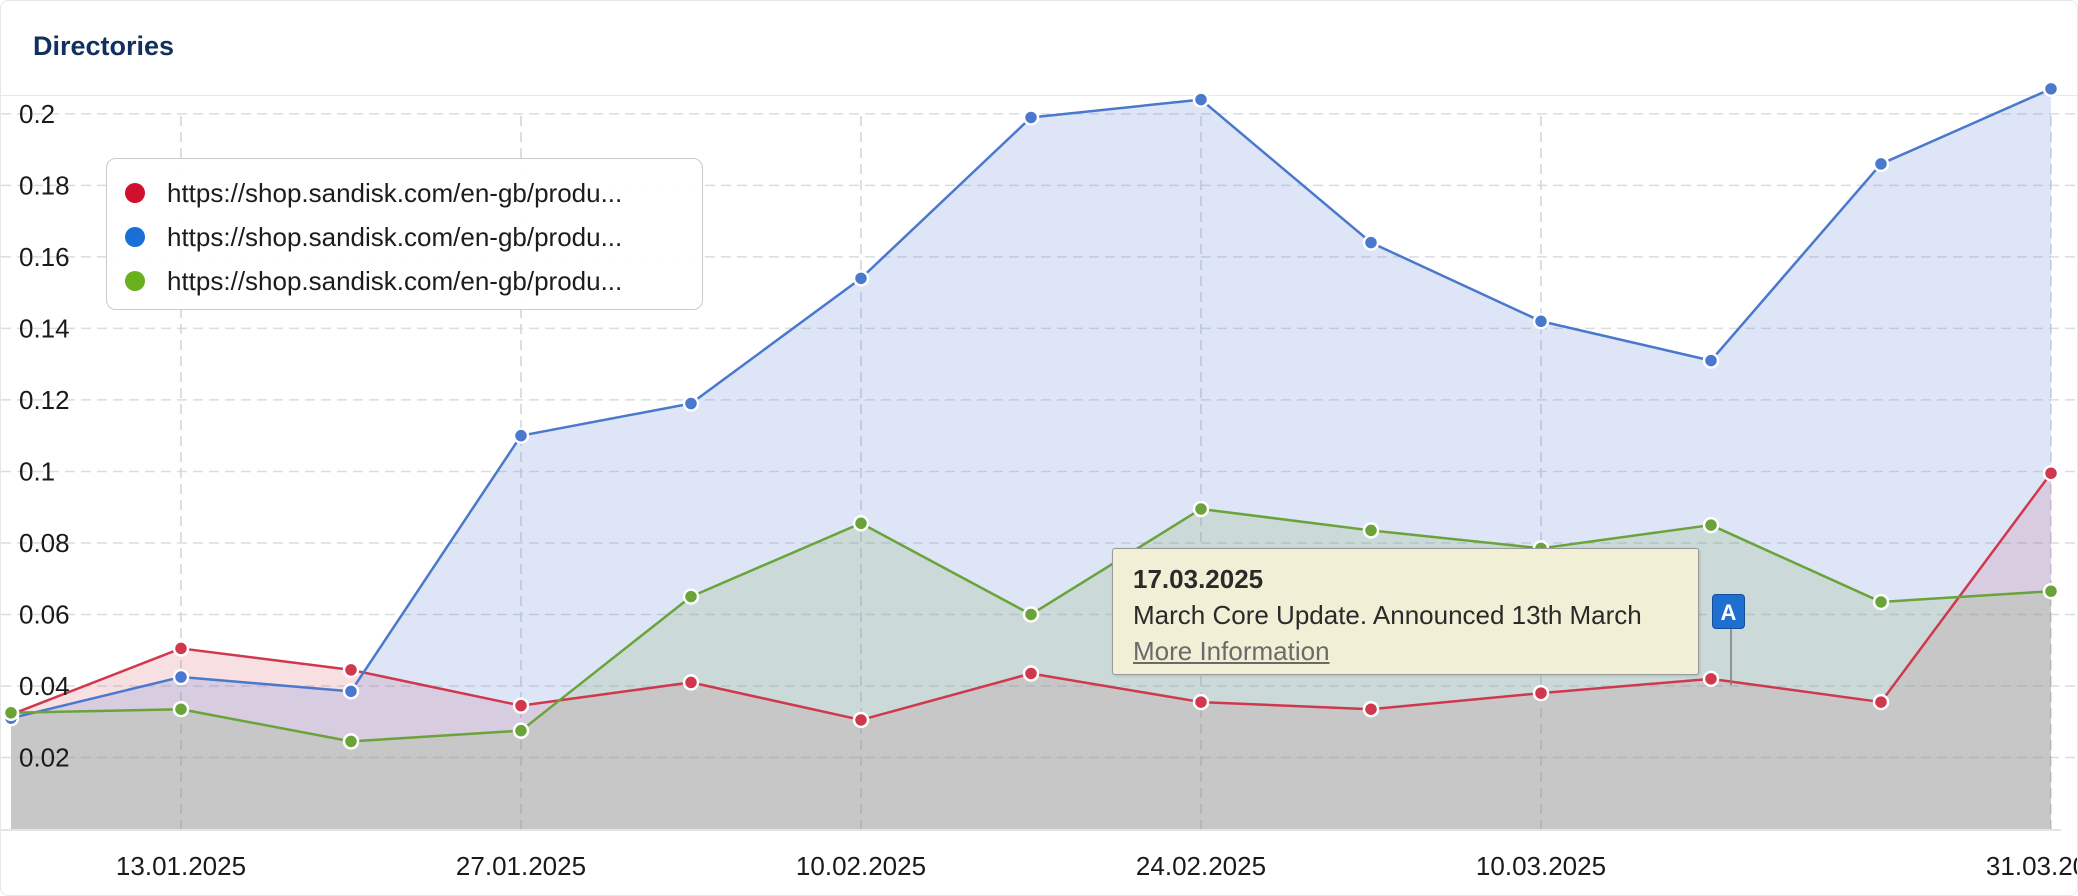  Describe the element at coordinates (104, 46) in the screenshot. I see `panel-title: Directories` at that location.